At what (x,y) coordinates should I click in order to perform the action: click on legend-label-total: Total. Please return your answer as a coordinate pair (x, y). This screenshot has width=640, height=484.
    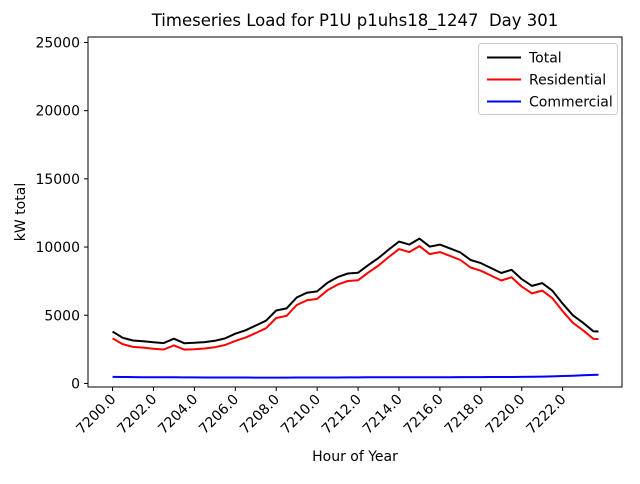
    Looking at the image, I should click on (545, 59).